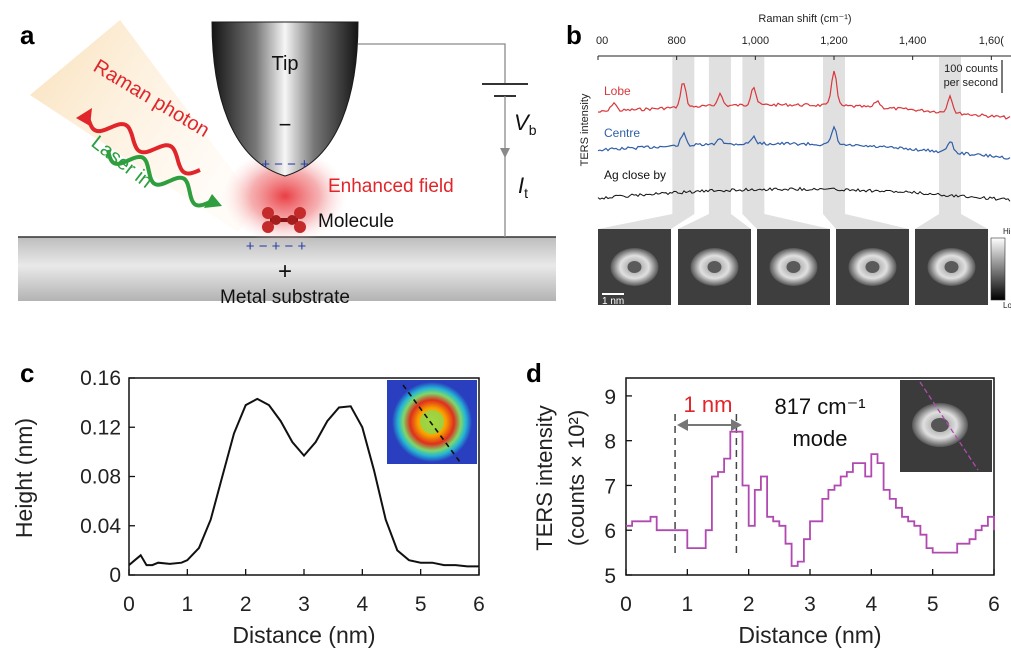 This screenshot has height=651, width=1011. Describe the element at coordinates (284, 220) in the screenshot. I see `molecule-icon` at that location.